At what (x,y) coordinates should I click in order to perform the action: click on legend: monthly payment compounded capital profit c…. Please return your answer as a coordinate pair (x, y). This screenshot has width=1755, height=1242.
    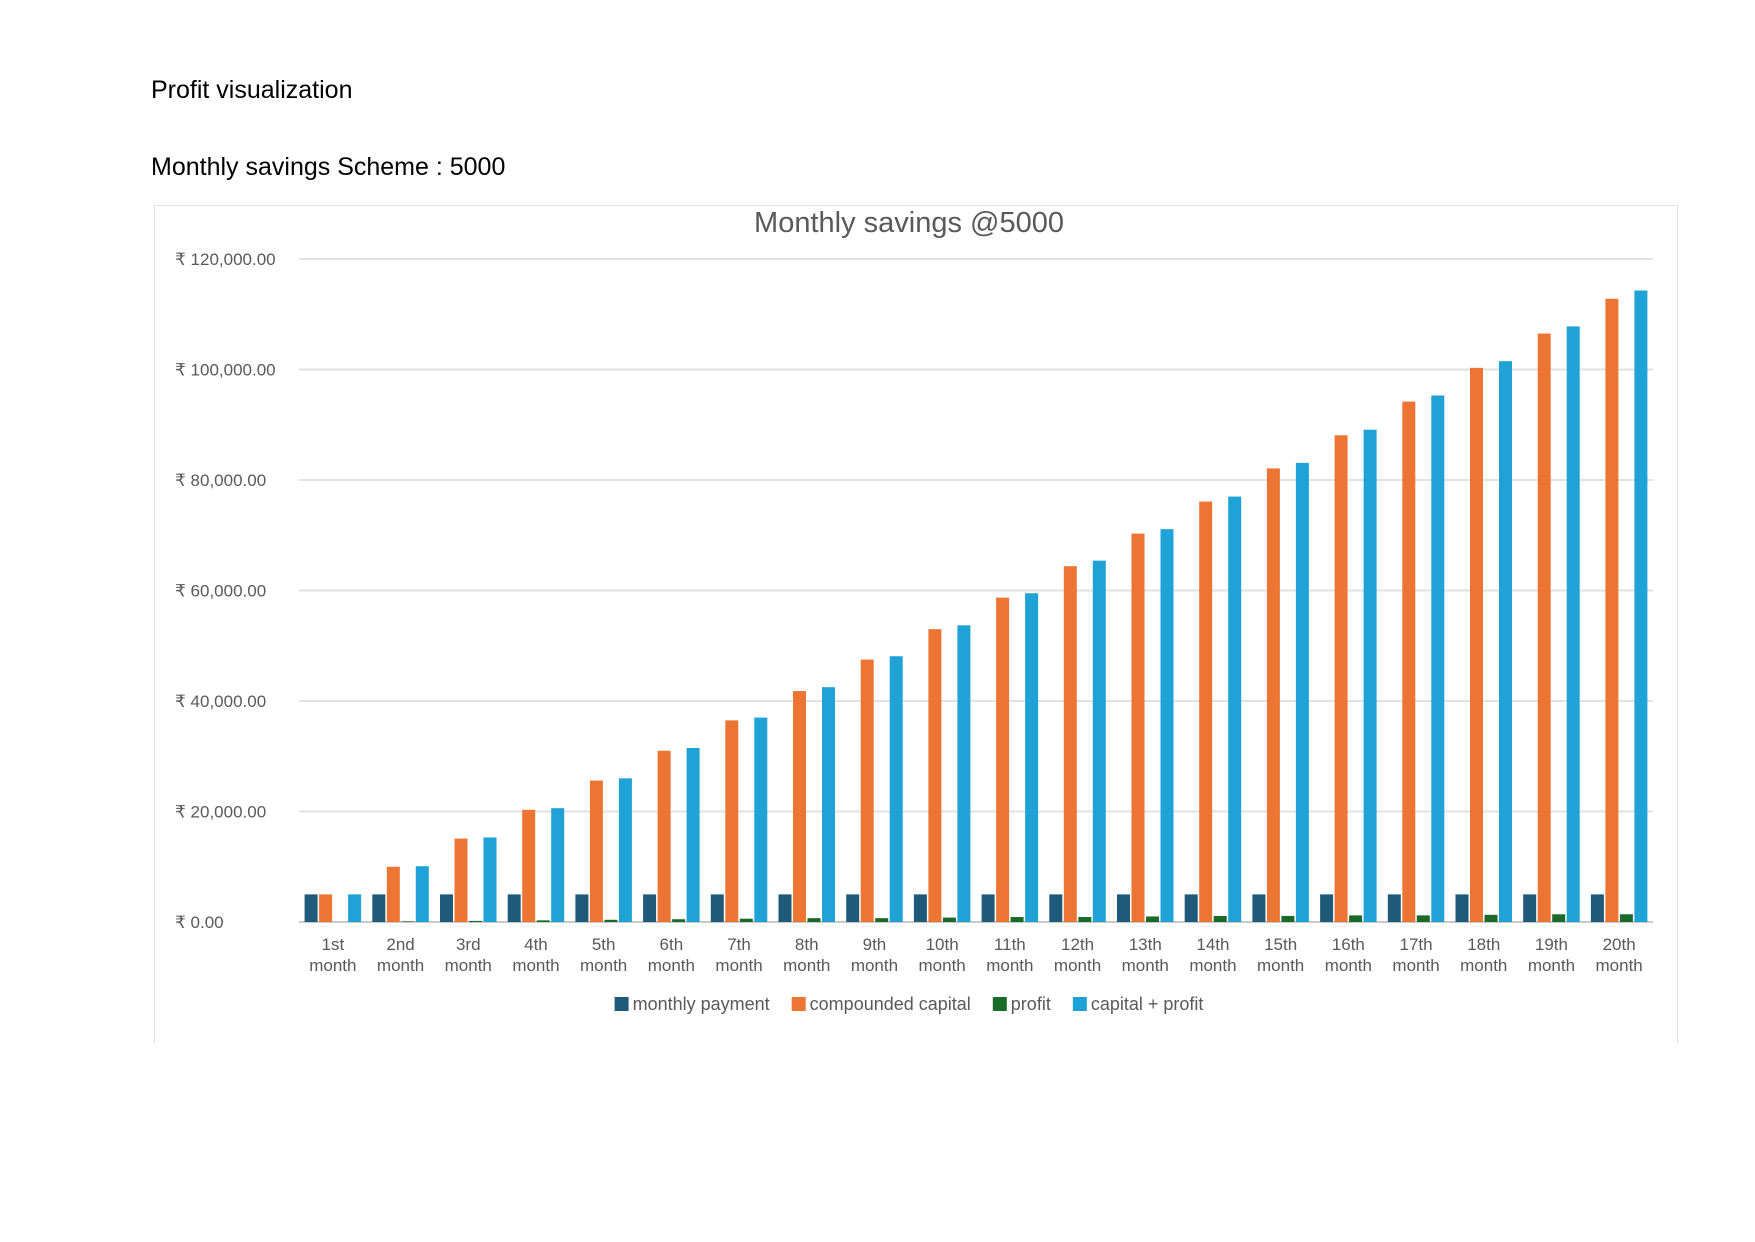
    Looking at the image, I should click on (909, 1004).